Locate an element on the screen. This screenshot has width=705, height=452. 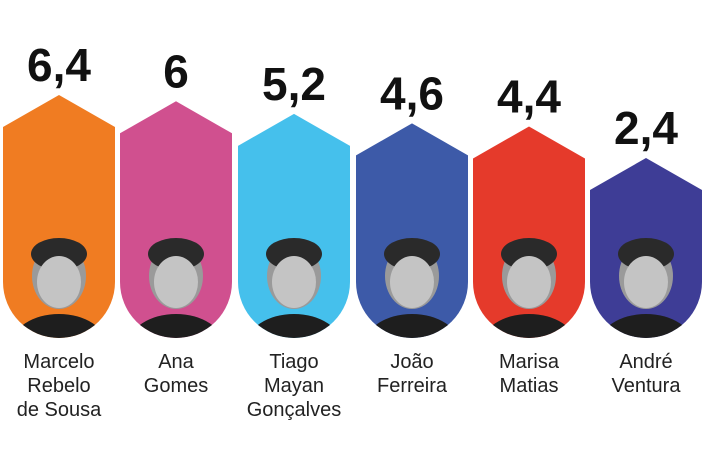
bar-group: 5,2 is located at coordinates (294, 198).